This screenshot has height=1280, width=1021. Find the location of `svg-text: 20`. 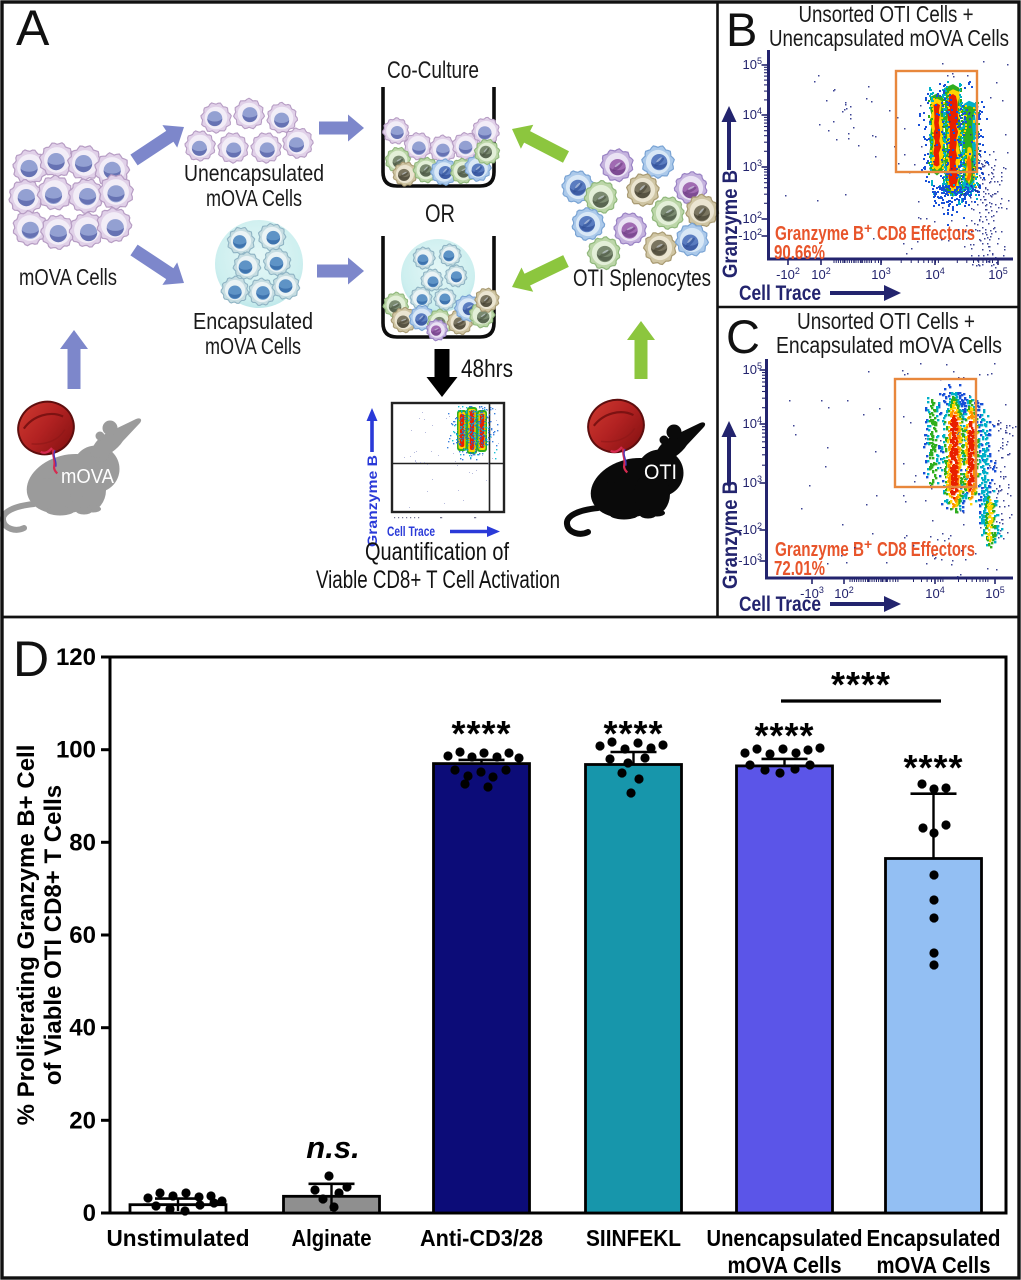

svg-text: 20 is located at coordinates (82, 1120).